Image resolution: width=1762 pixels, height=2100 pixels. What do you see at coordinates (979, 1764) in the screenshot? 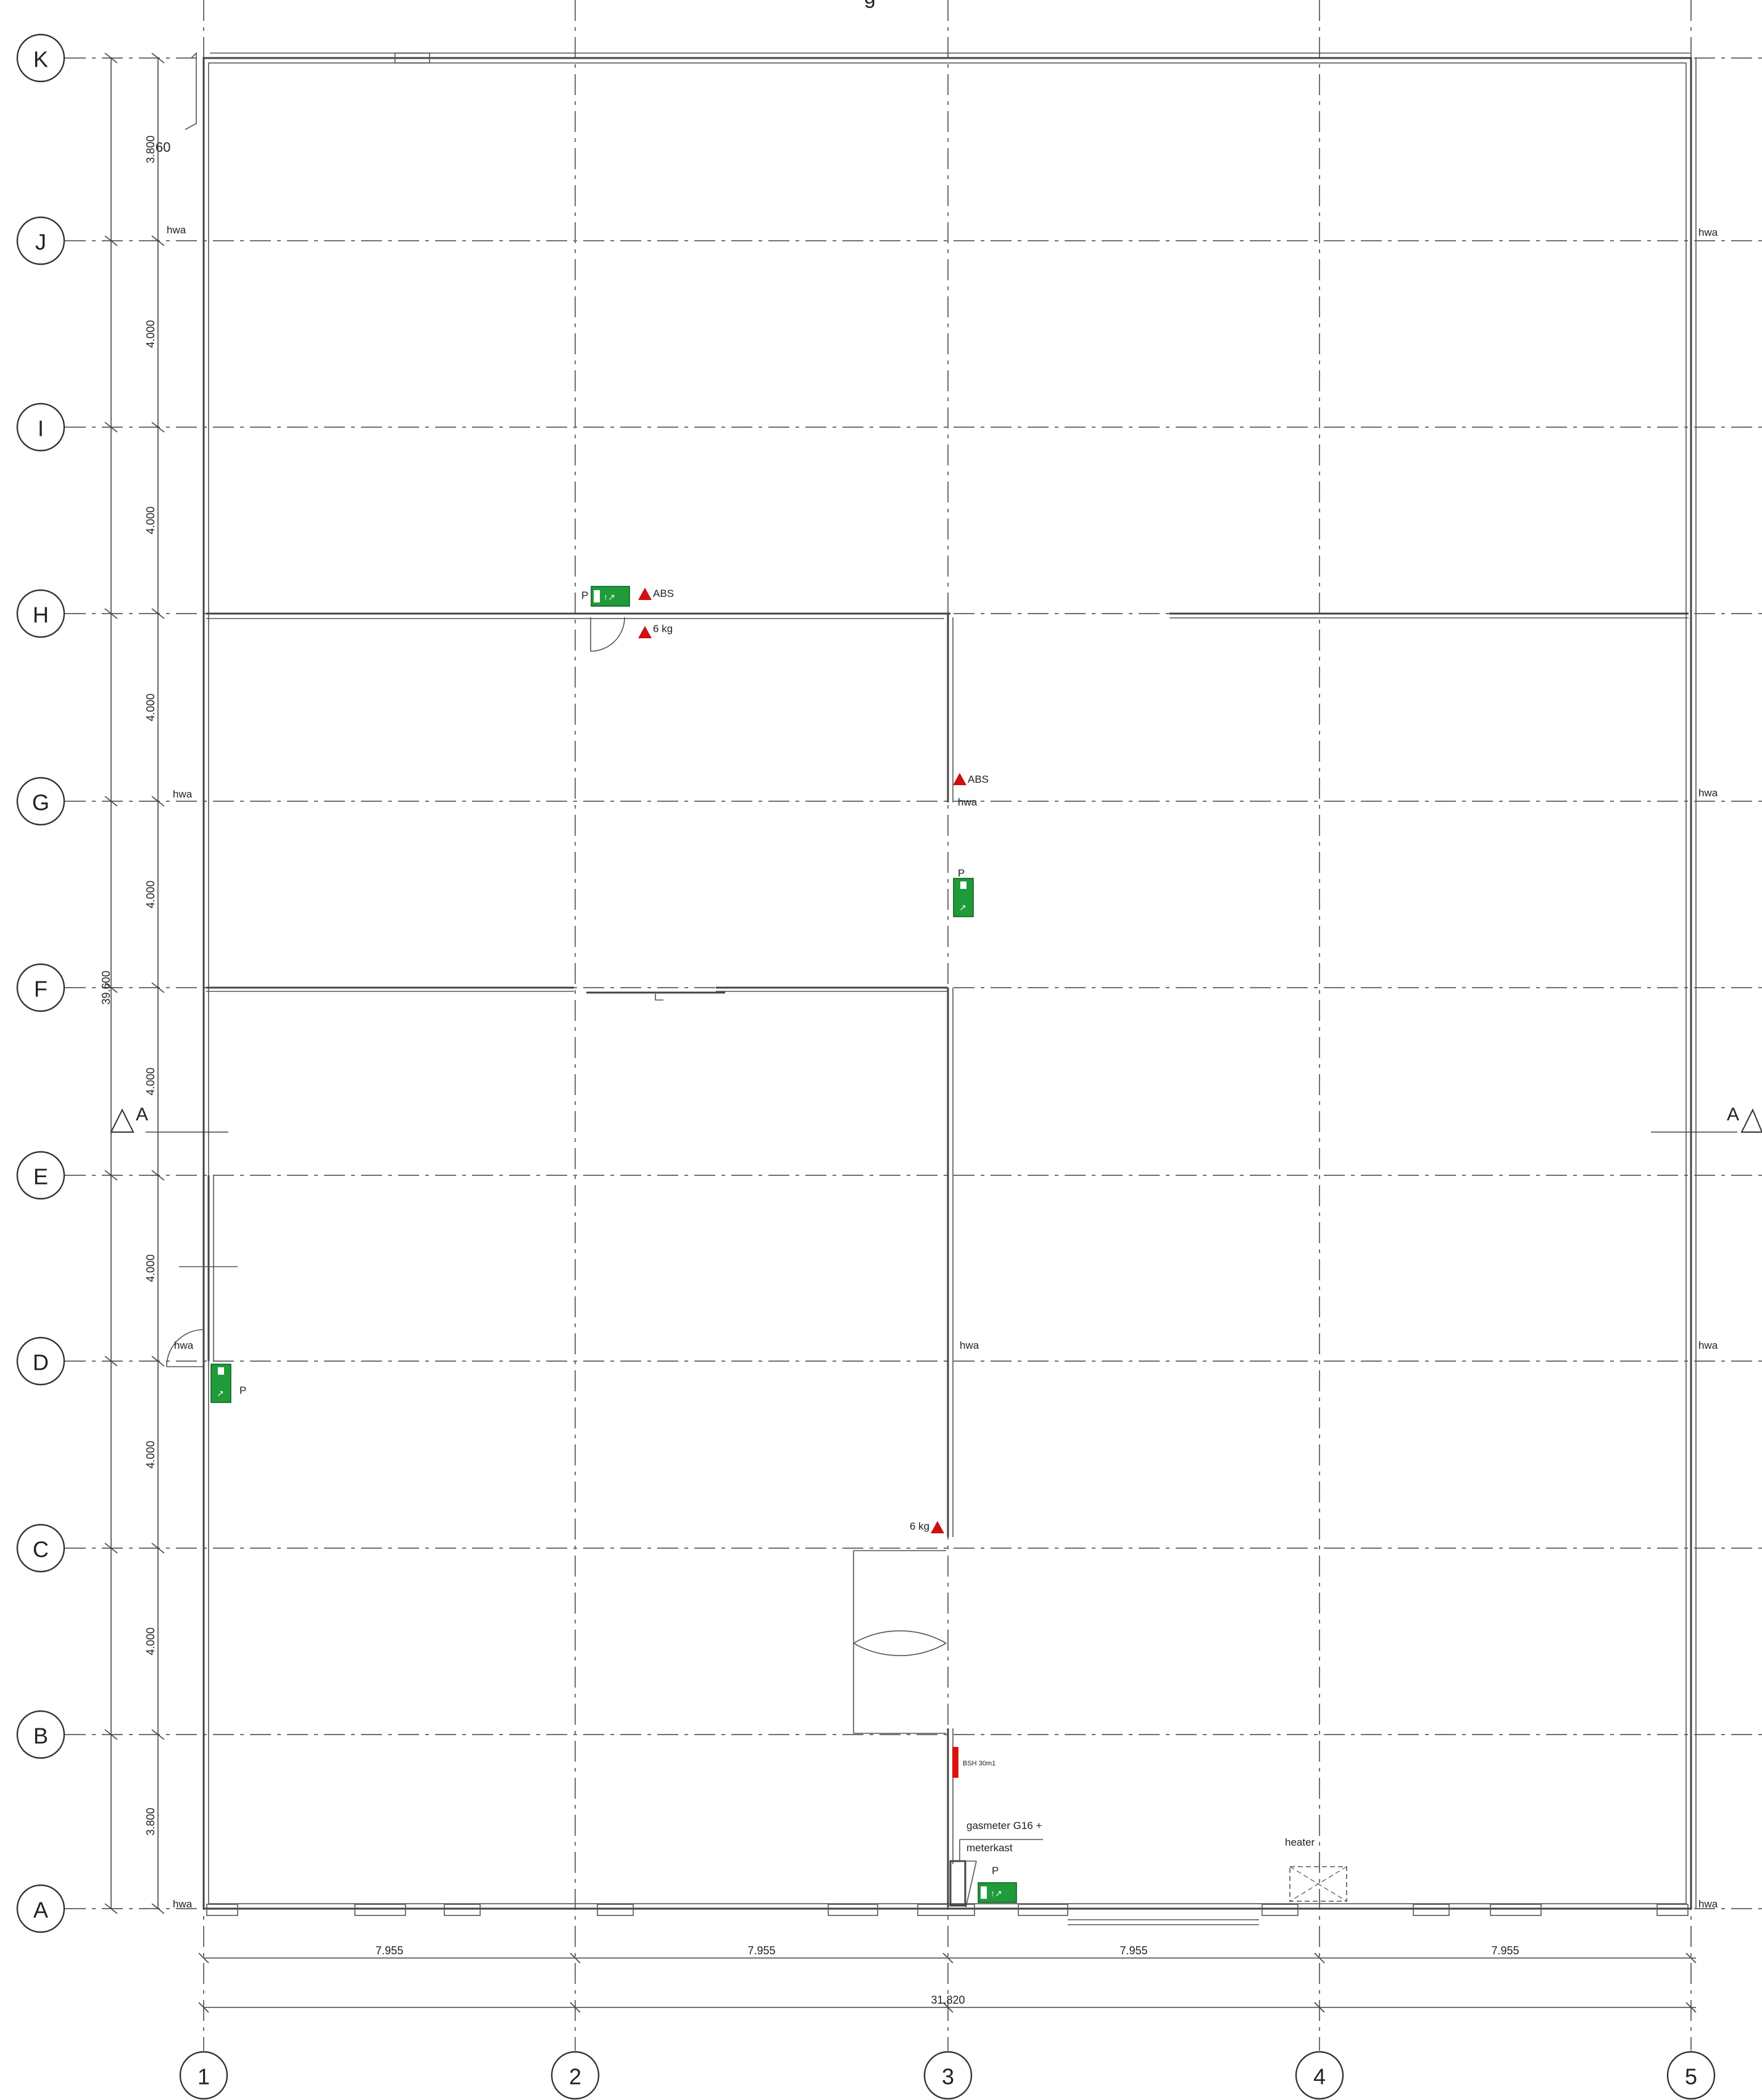
I see `hose-reel-label: BSH 30m1` at bounding box center [979, 1764].